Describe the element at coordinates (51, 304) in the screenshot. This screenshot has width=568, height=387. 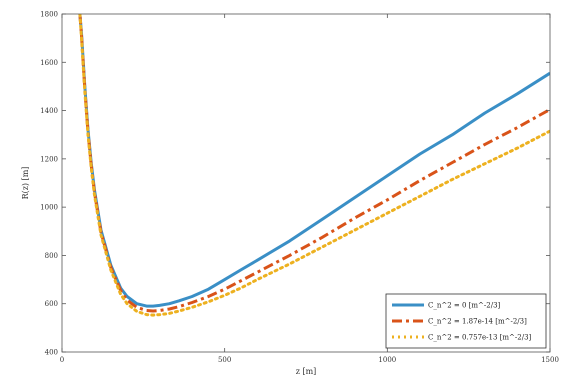
I see `y-tick-label: 600` at that location.